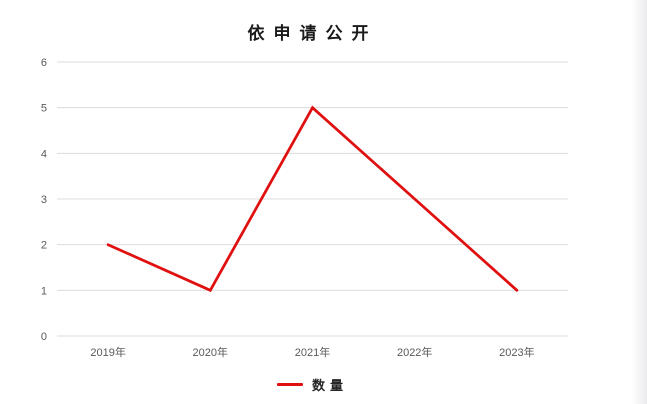  I want to click on y-tick-label-4: 4, so click(44, 154).